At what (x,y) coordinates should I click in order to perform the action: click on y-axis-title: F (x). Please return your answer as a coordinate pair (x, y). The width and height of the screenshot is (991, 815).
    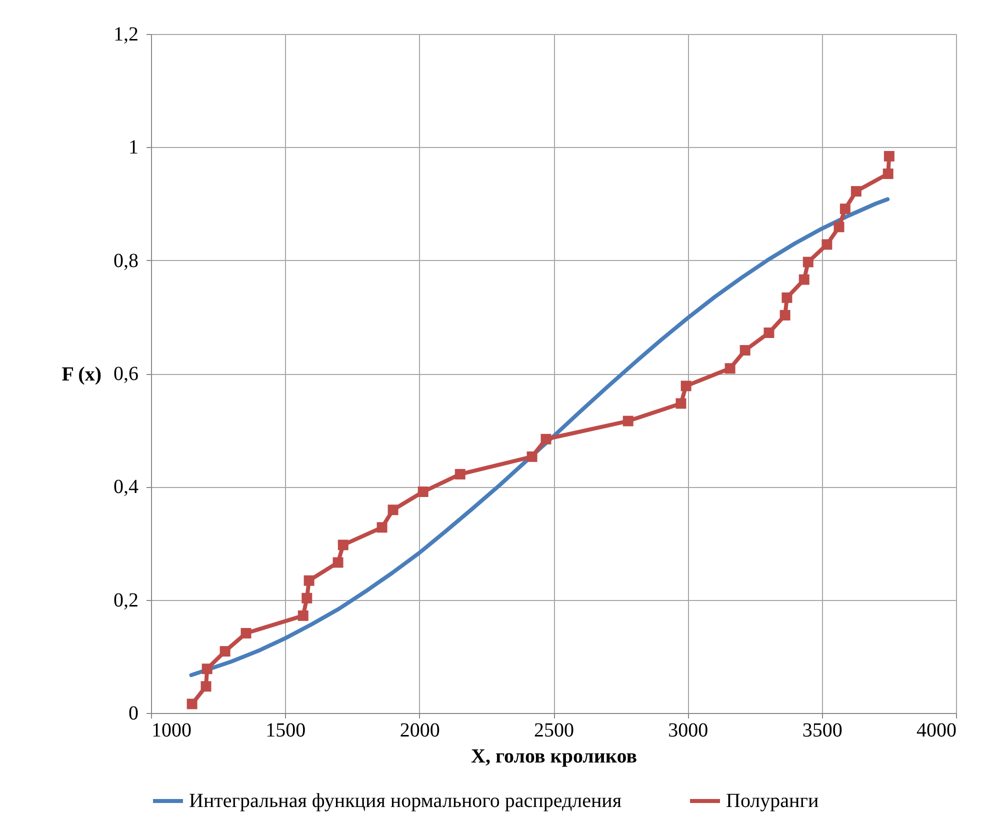
    Looking at the image, I should click on (82, 375).